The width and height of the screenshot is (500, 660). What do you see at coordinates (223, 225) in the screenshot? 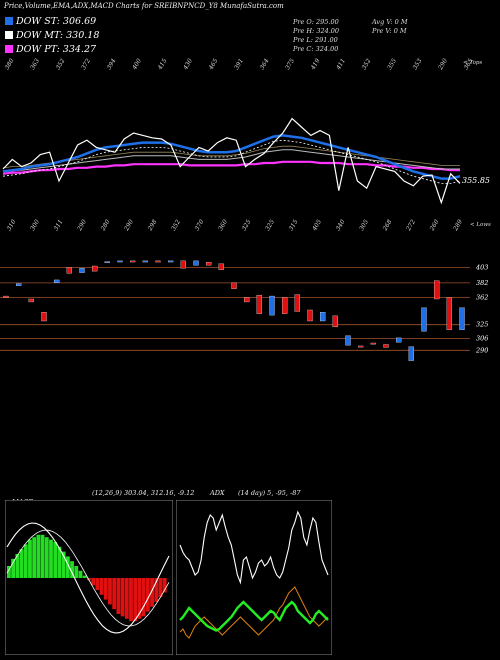
I see `bottom-tick-label: 360` at bounding box center [223, 225].